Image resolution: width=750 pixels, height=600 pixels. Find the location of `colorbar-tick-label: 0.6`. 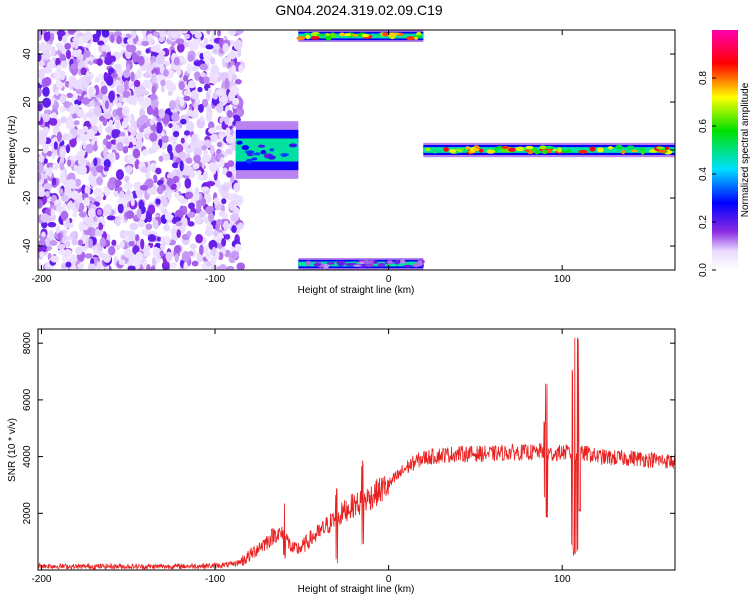

colorbar-tick-label: 0.6 is located at coordinates (703, 126).